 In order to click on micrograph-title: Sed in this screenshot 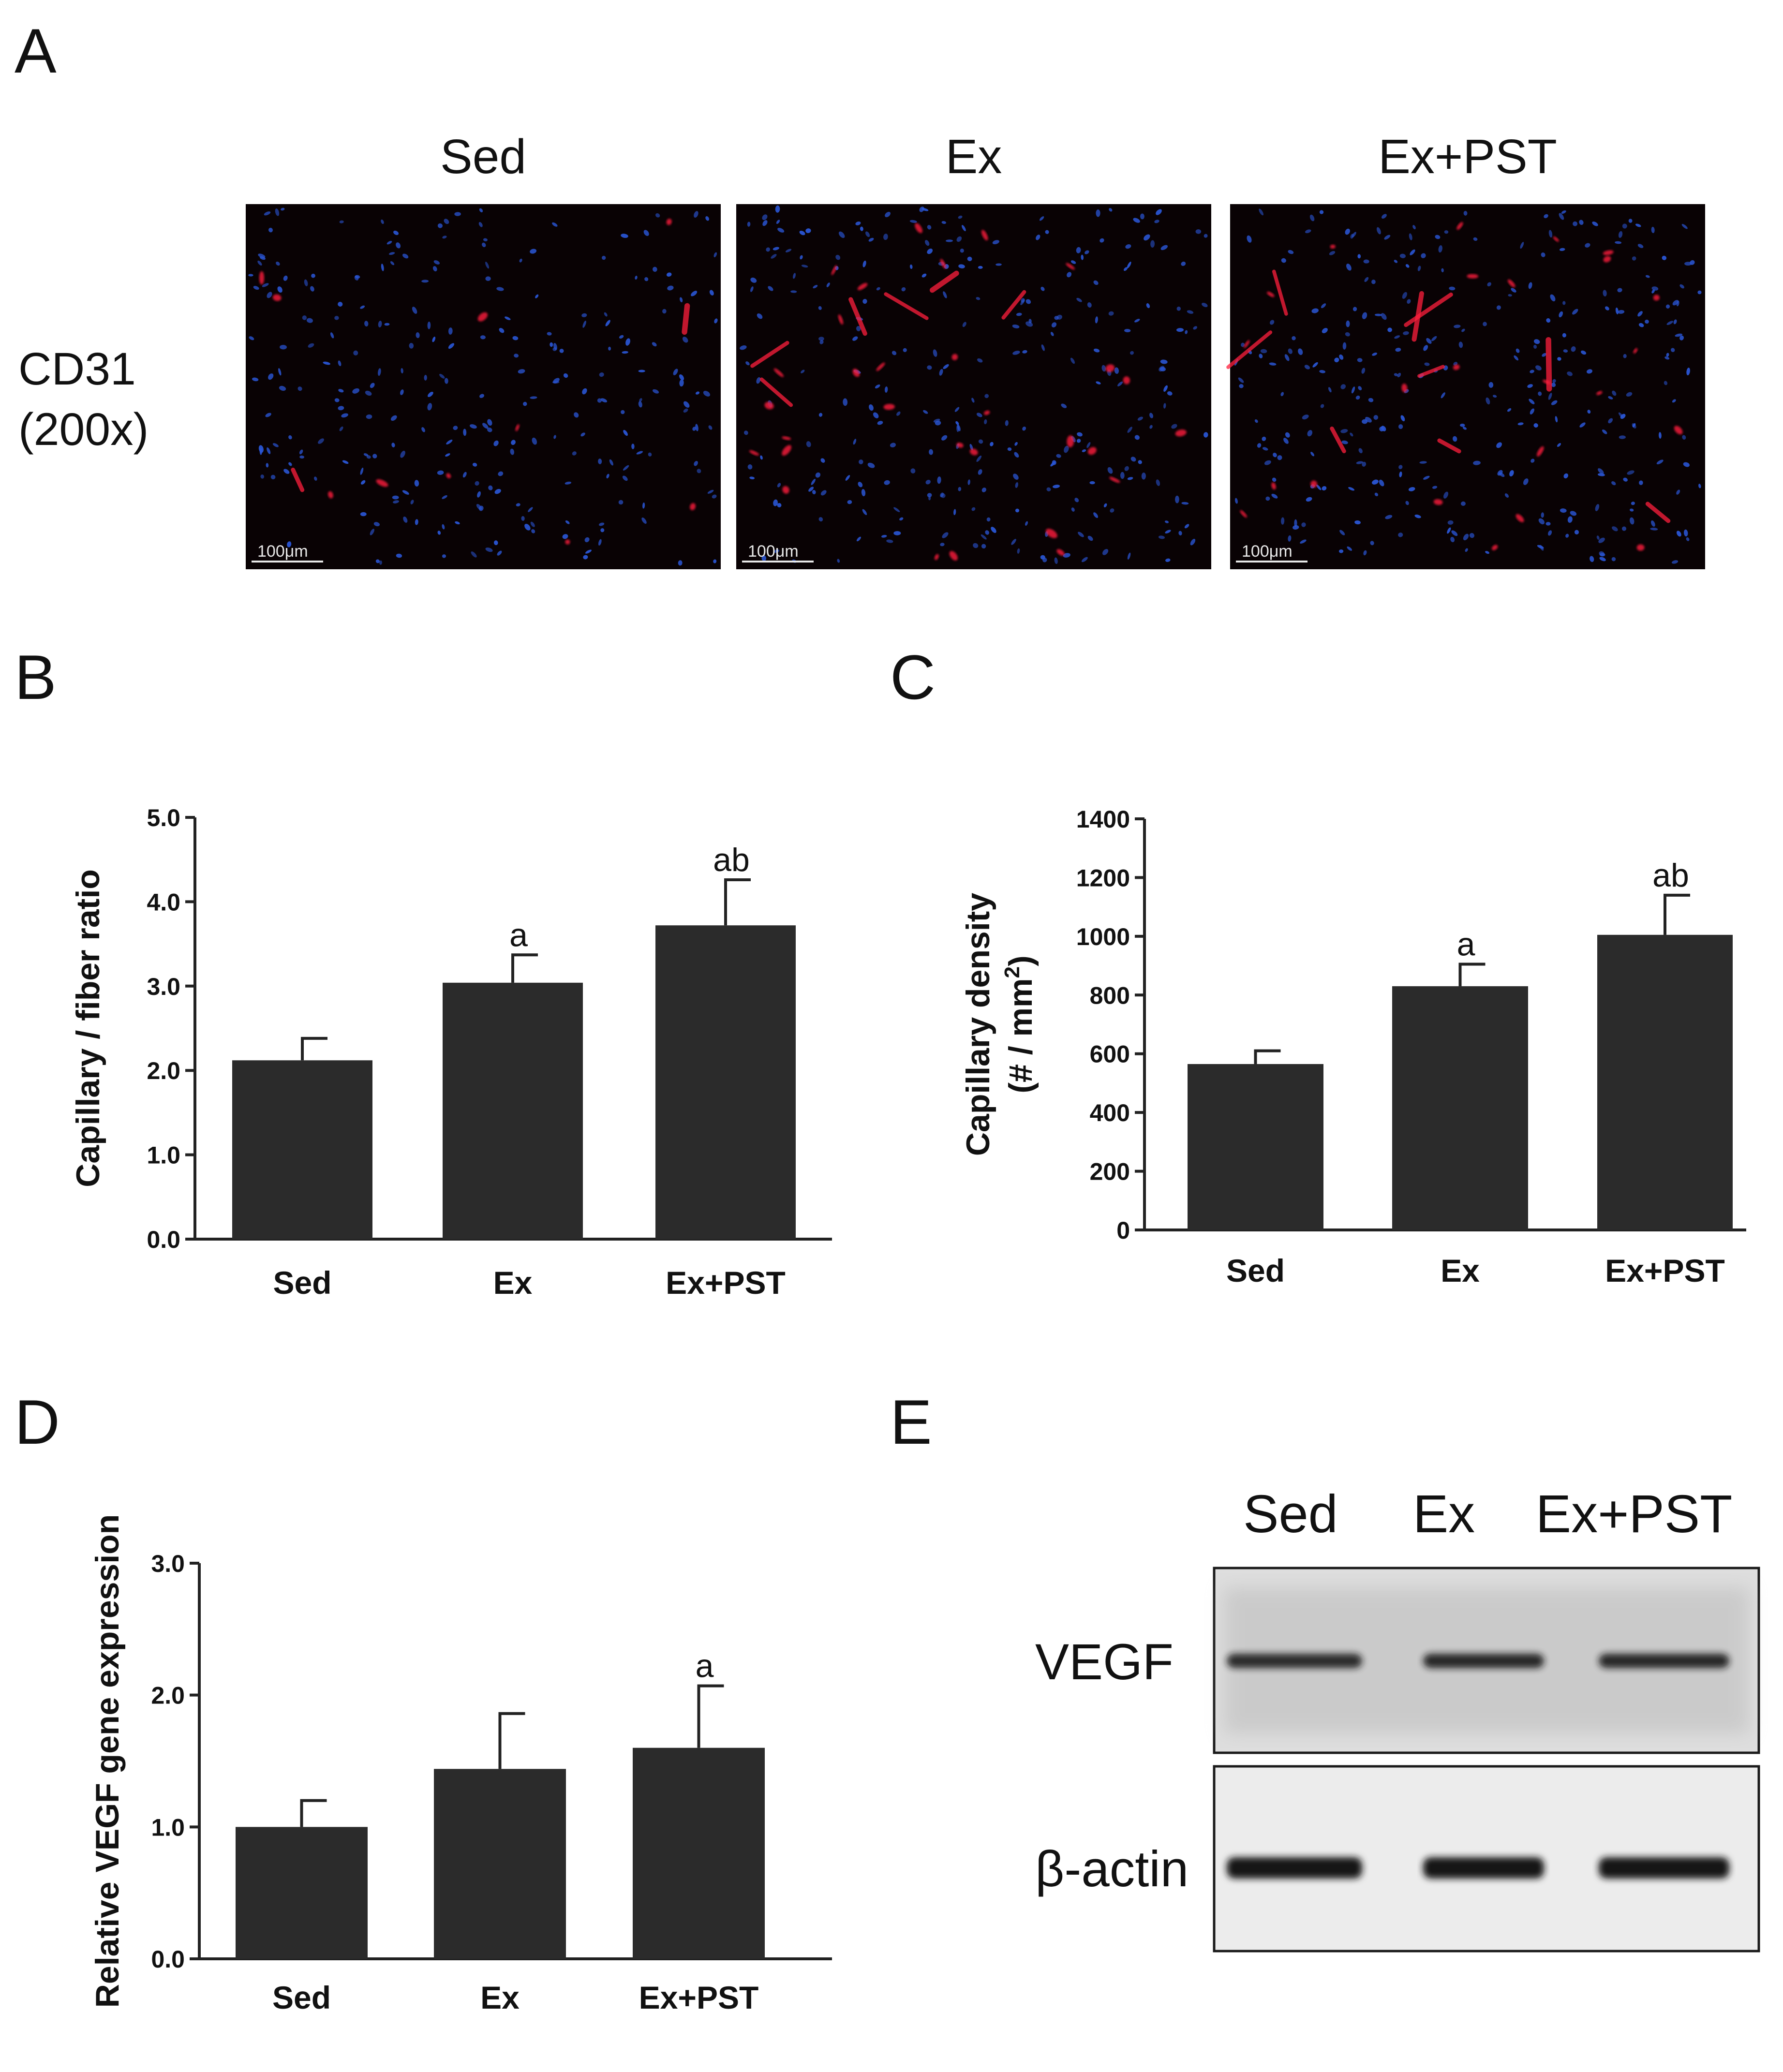, I will do `click(483, 157)`.